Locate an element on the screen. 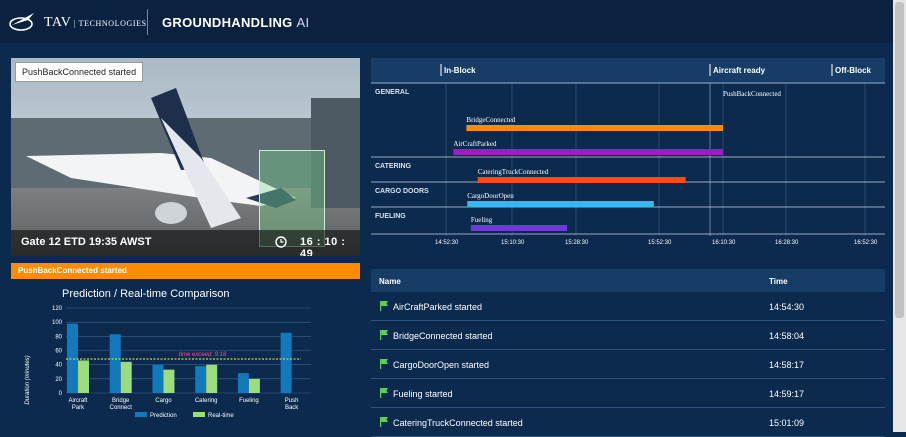 This screenshot has height=437, width=906. timeline-tick-label: 16:52:30 is located at coordinates (866, 243).